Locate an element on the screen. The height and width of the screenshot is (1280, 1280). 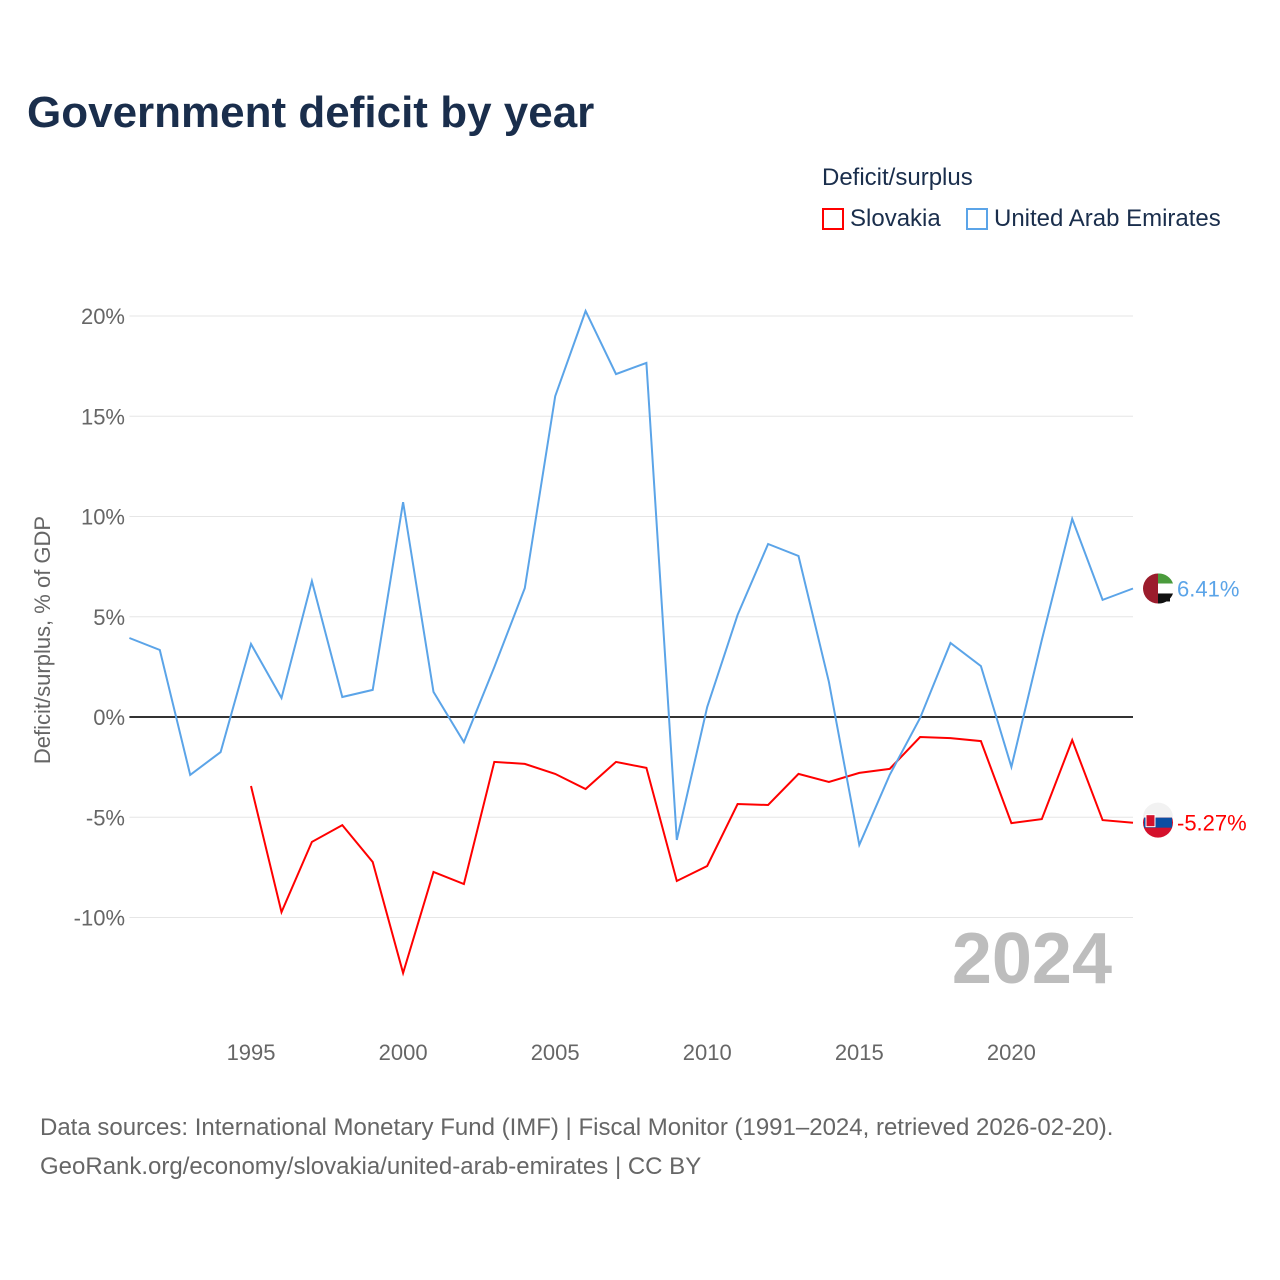
y-tick-label: 10% is located at coordinates (103, 517).